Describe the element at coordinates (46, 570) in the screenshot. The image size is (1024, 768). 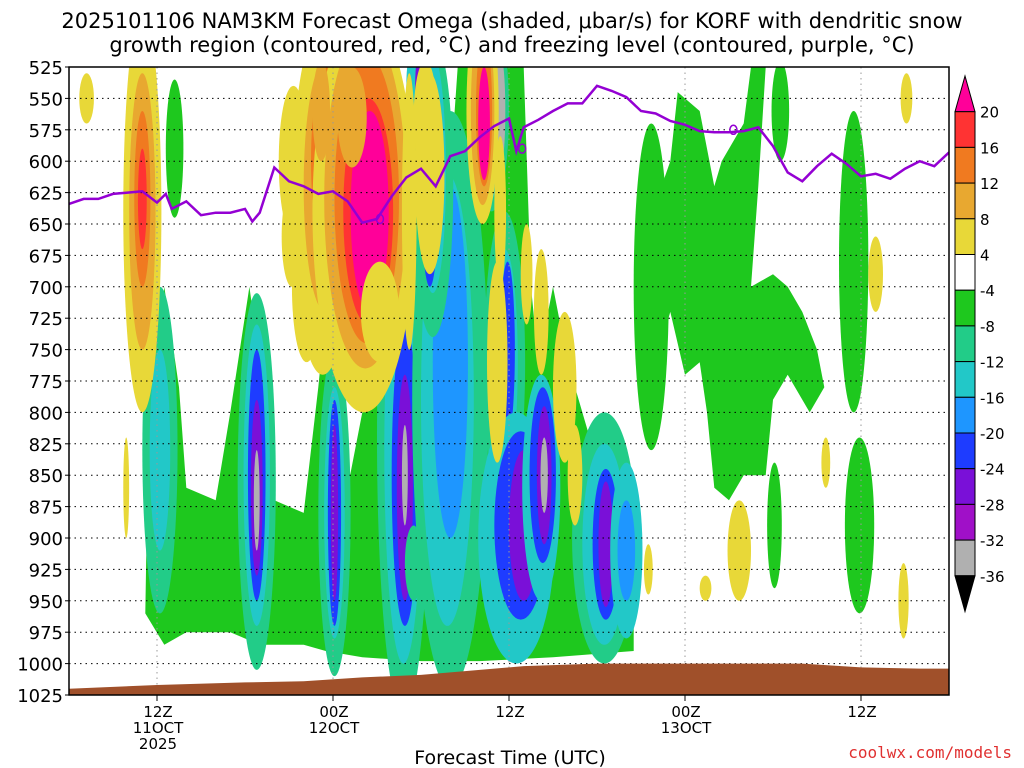
I see `y-tick-label: 925` at that location.